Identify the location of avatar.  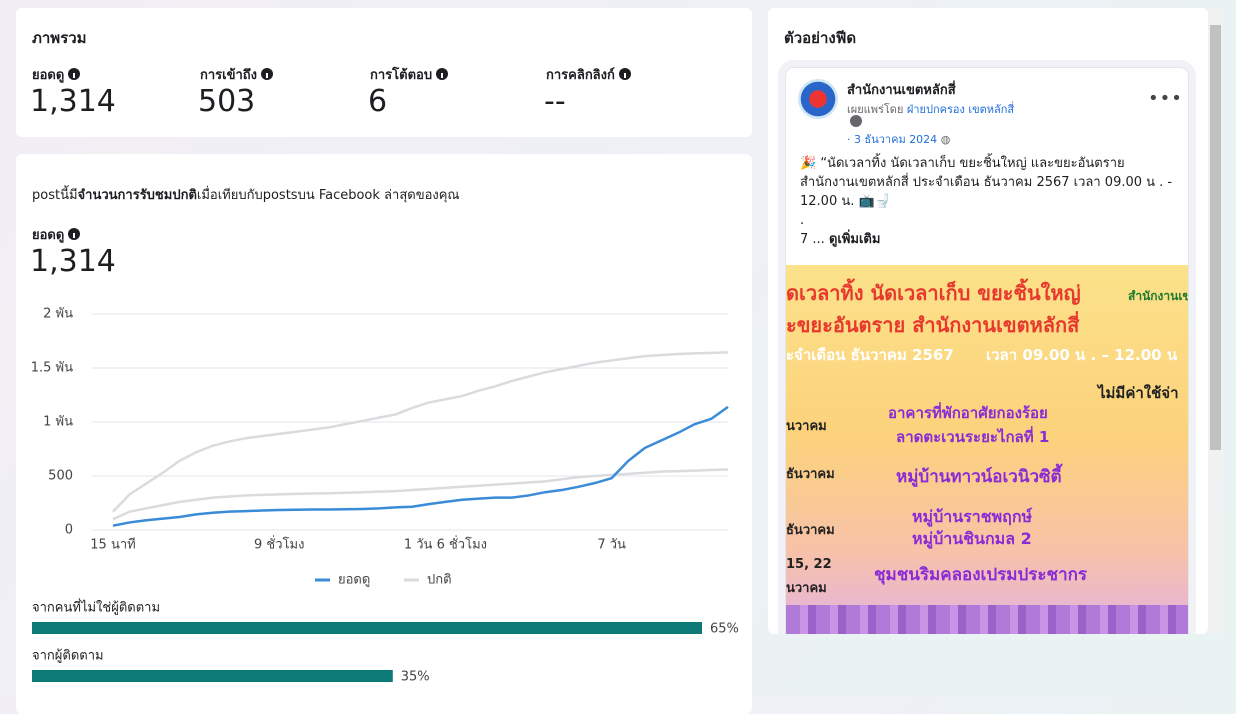
(818, 99).